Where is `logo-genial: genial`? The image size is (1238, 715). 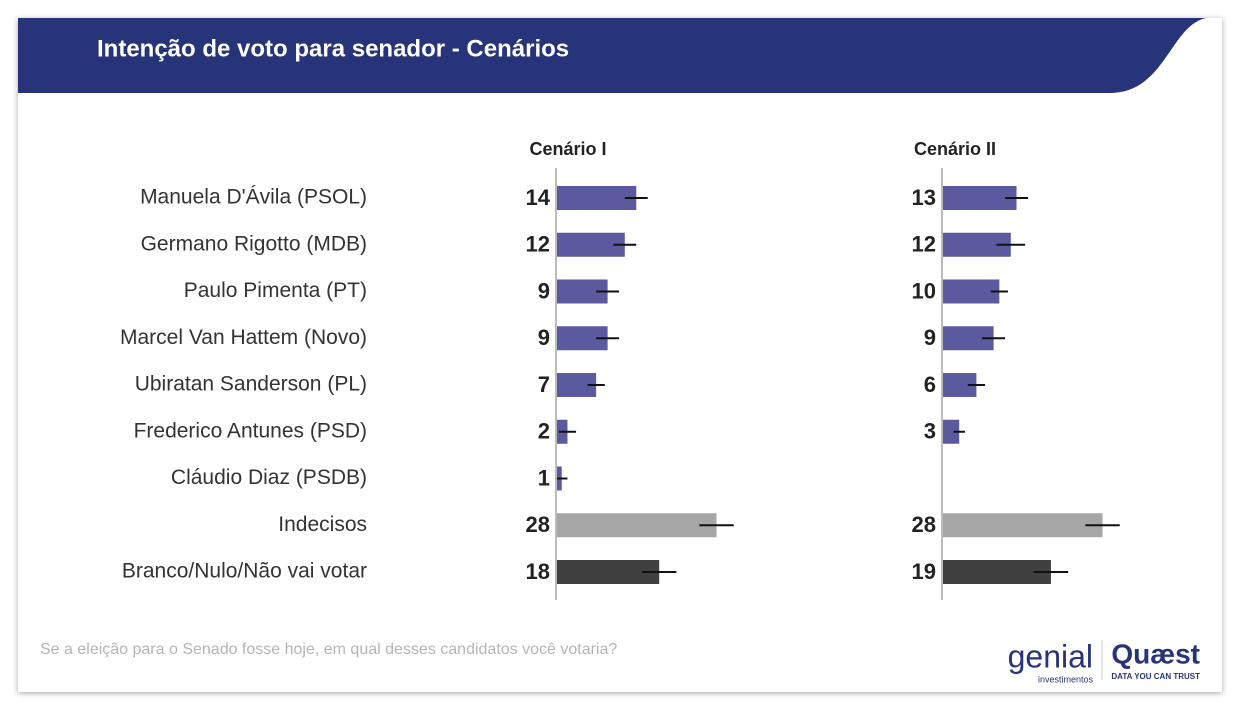 logo-genial: genial is located at coordinates (1050, 656).